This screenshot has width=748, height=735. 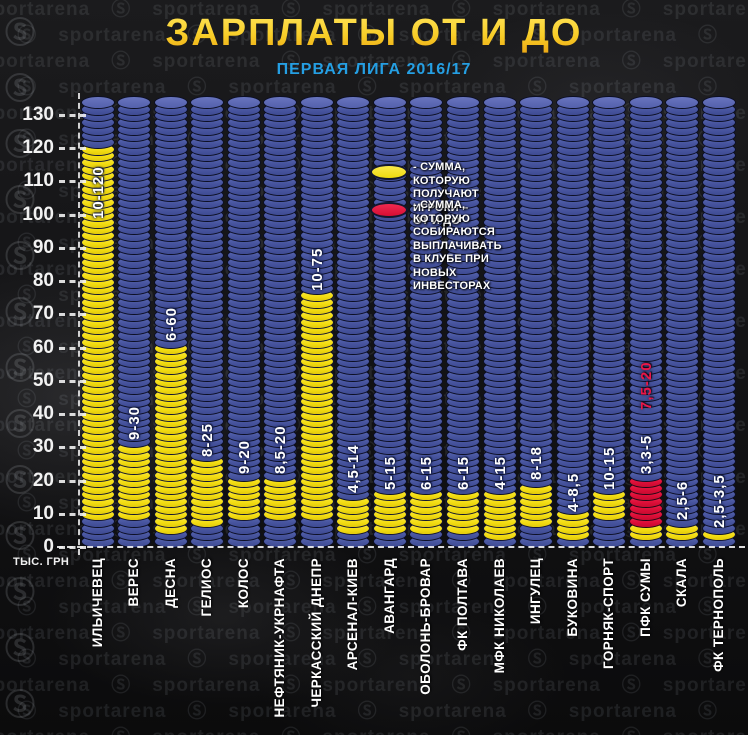 I want to click on team-label: СКАЛА, so click(x=682, y=583).